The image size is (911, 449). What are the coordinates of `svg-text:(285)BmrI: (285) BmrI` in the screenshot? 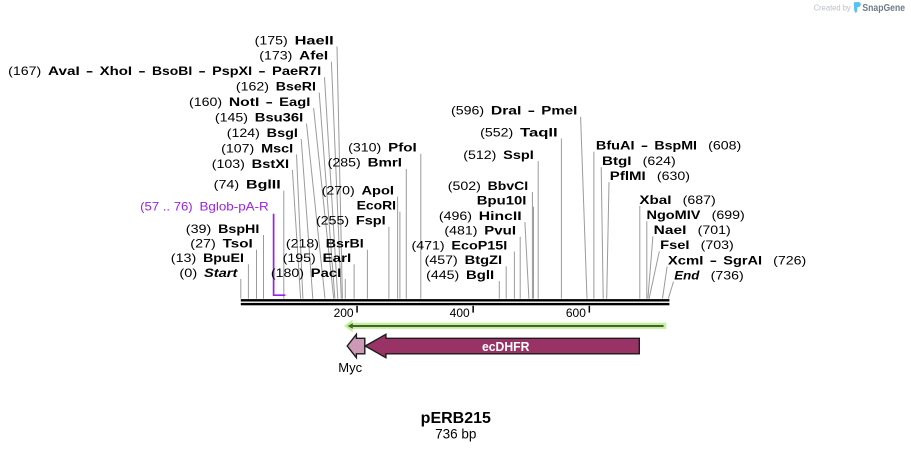 It's located at (365, 163).